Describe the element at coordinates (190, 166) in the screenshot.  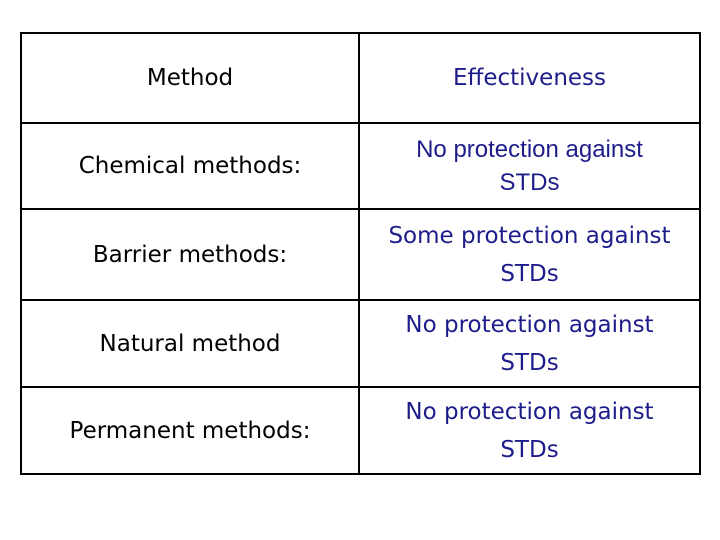
I see `method-cell: Chemical methods:` at that location.